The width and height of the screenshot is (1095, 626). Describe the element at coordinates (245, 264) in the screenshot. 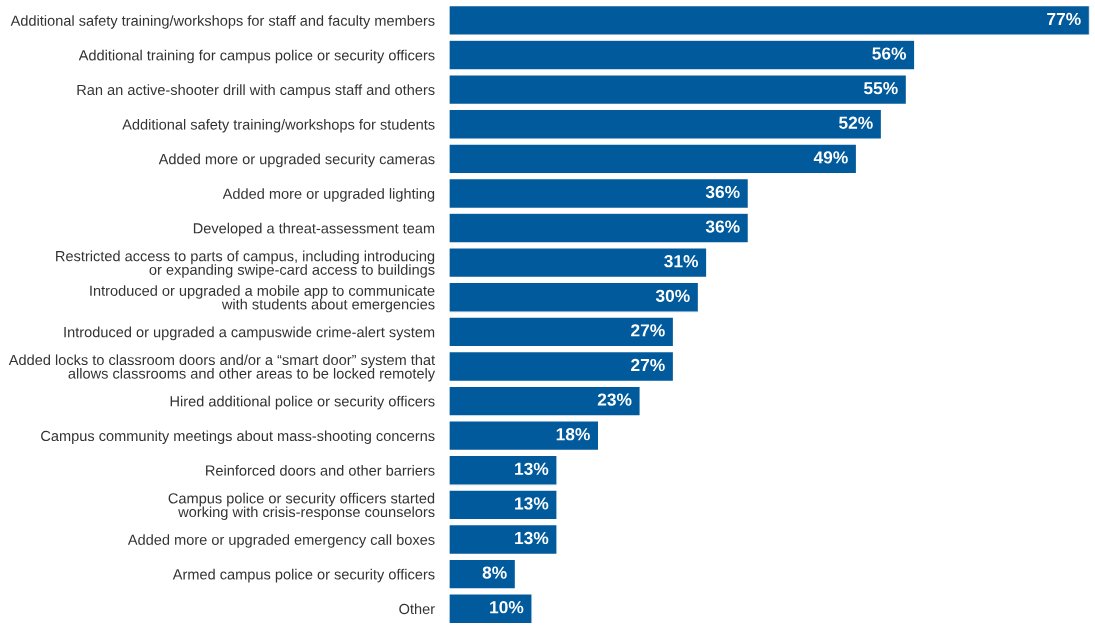

I see `y-tick-label: Restricted access to parts of campus, including introducing or expanding swipe-card access to buildings` at that location.